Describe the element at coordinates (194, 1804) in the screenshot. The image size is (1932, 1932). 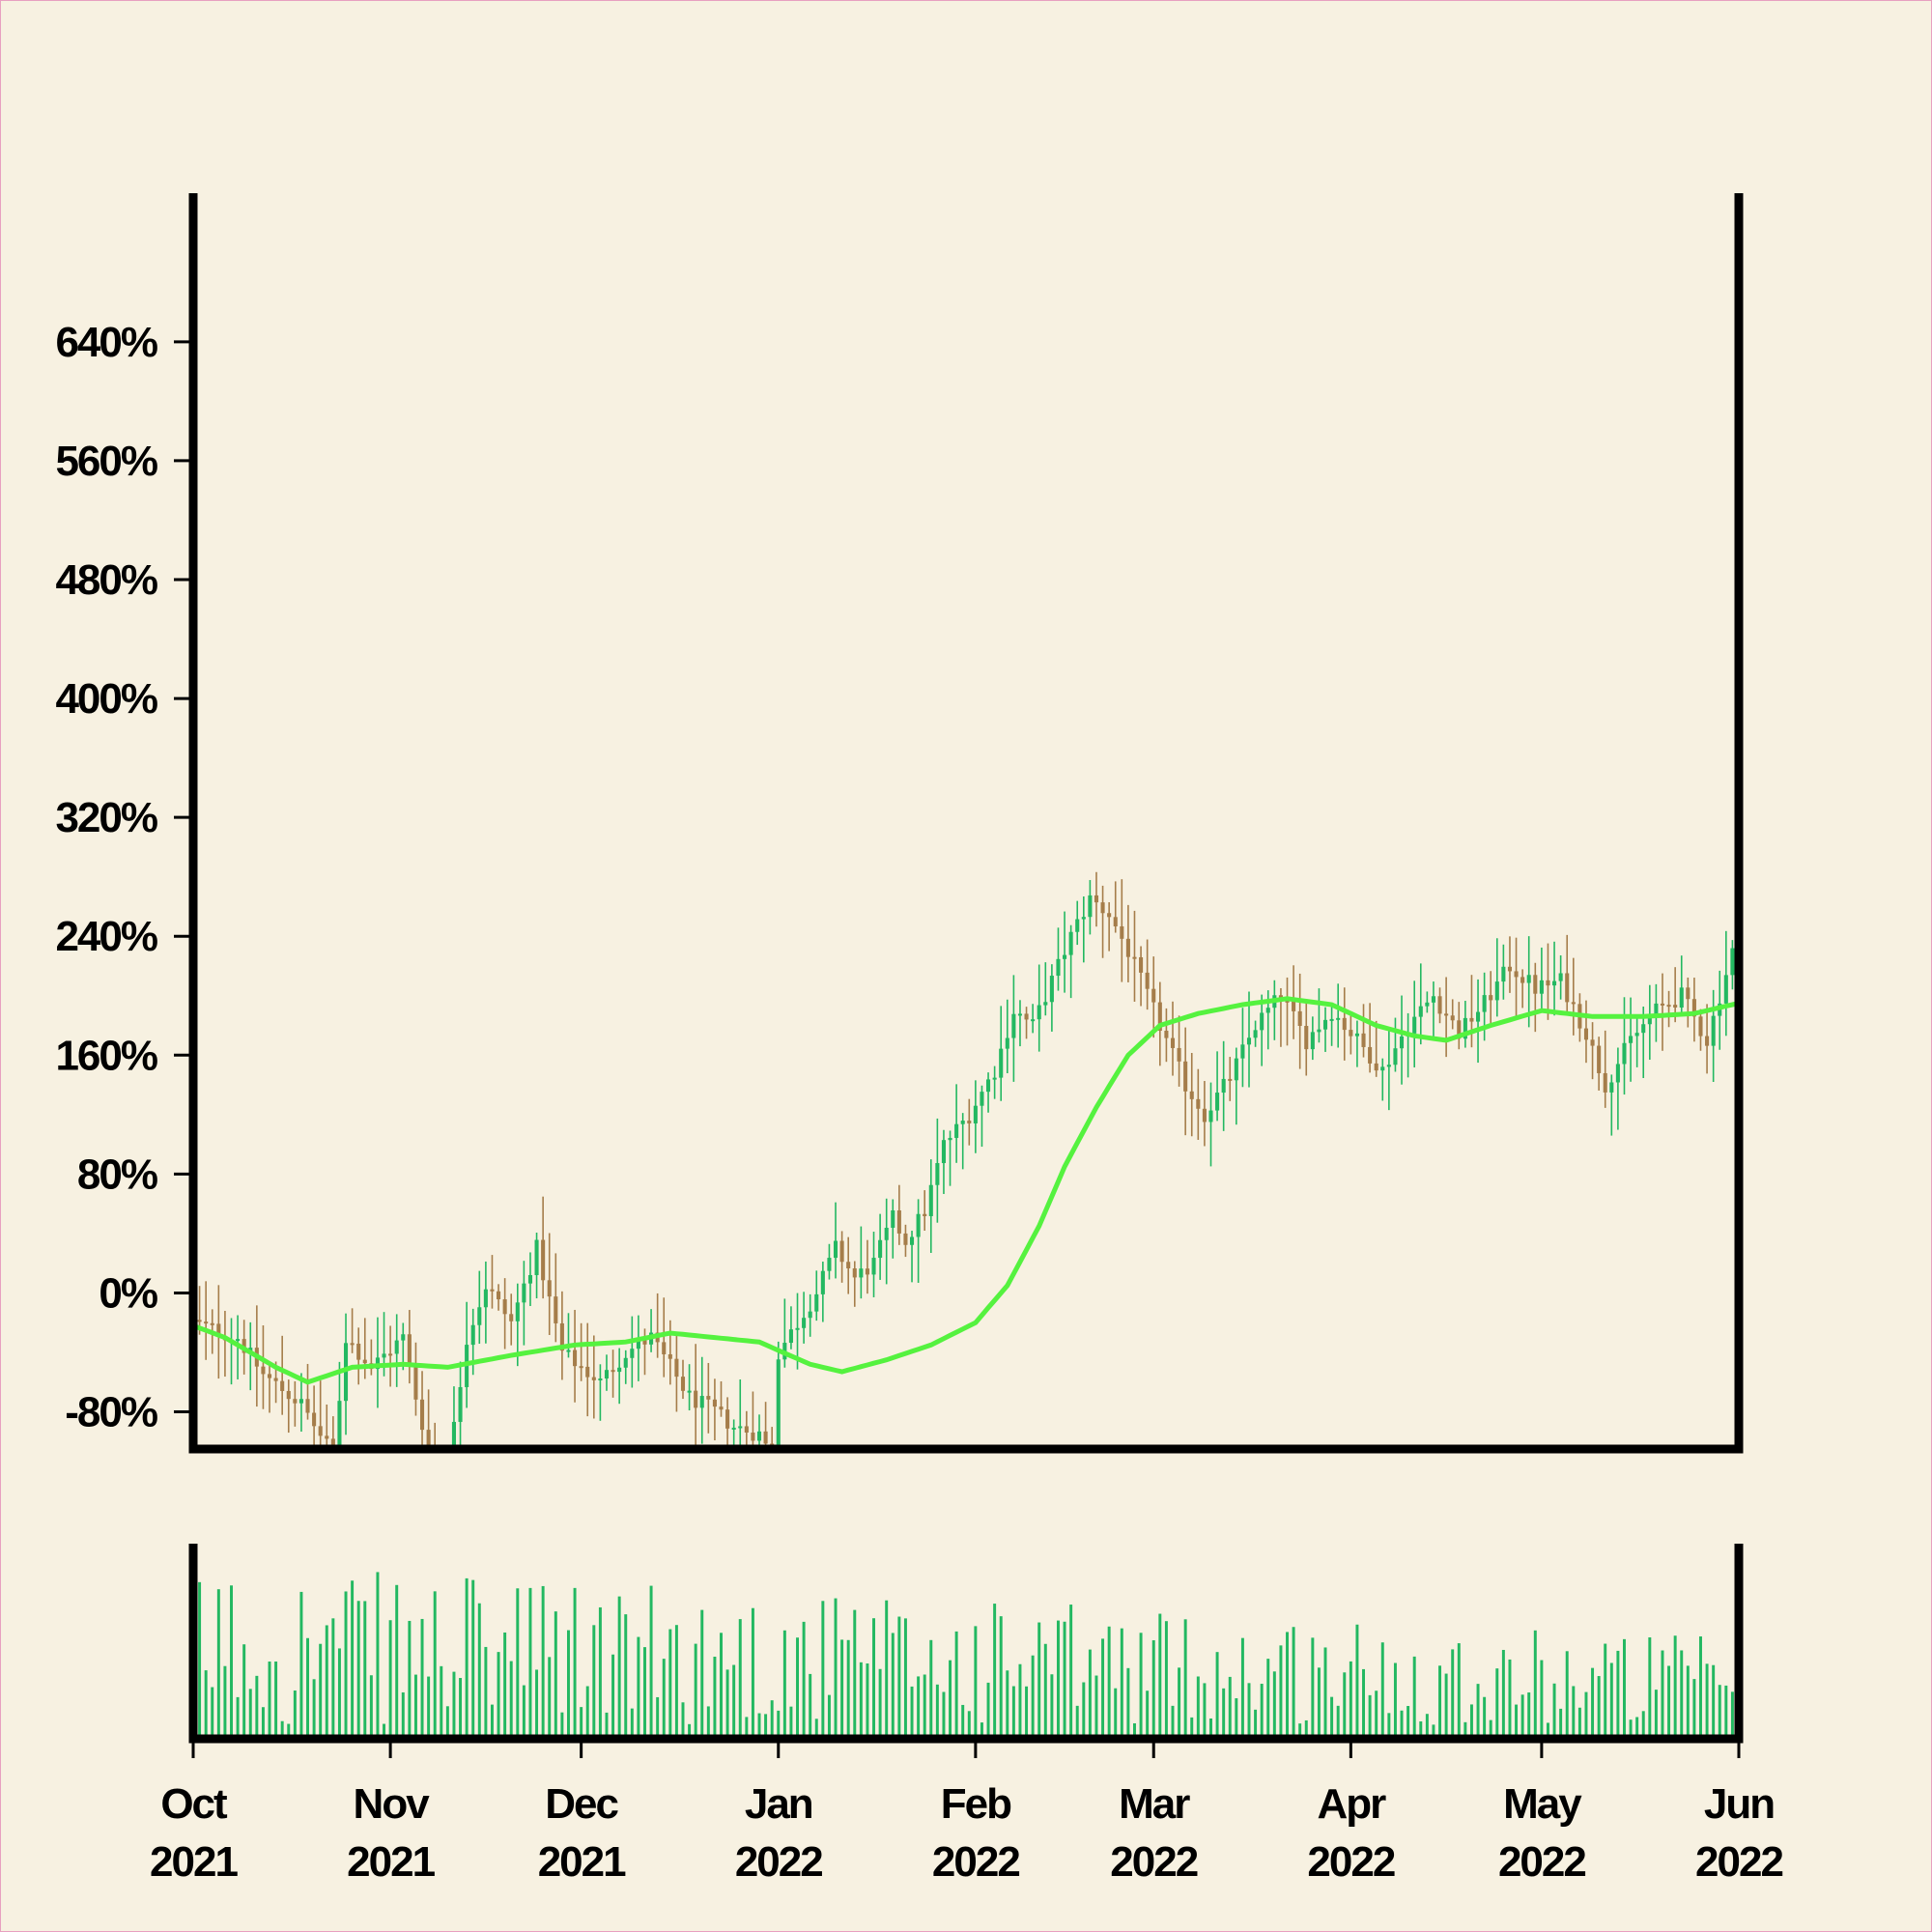
I see `x-tick-month-label: Oct` at that location.